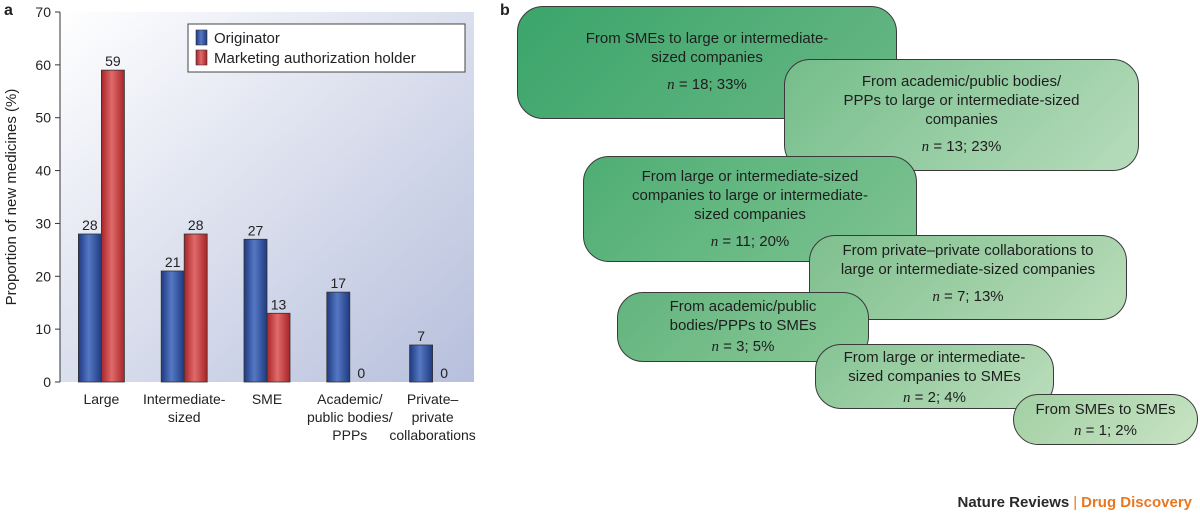 Image resolution: width=1200 pixels, height=519 pixels. I want to click on flow-count: n = 1; 2%, so click(1105, 430).